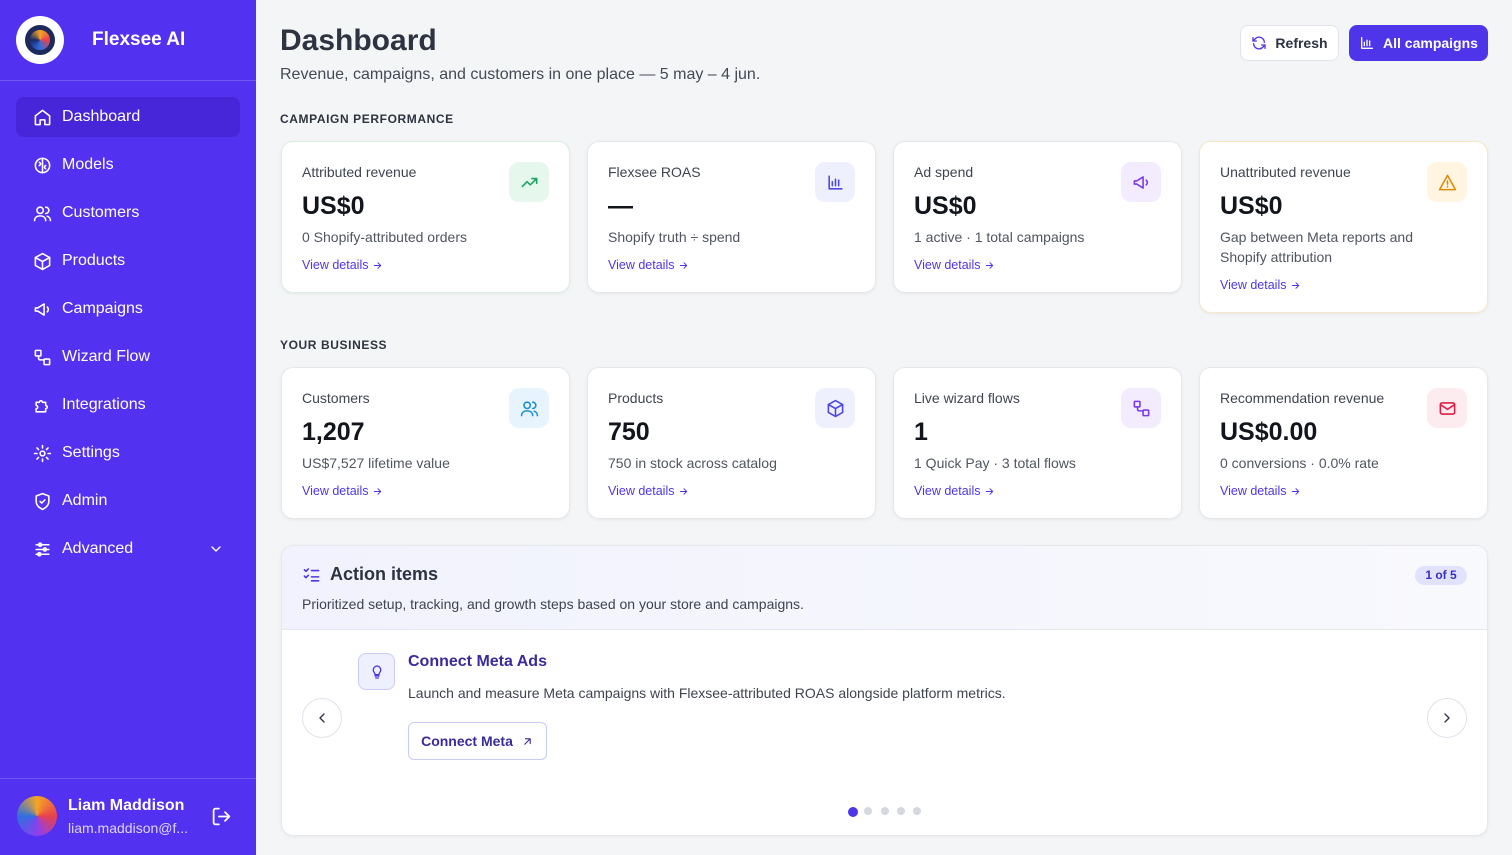 Image resolution: width=1512 pixels, height=855 pixels. I want to click on all-campaigns-button: All campaigns, so click(1418, 43).